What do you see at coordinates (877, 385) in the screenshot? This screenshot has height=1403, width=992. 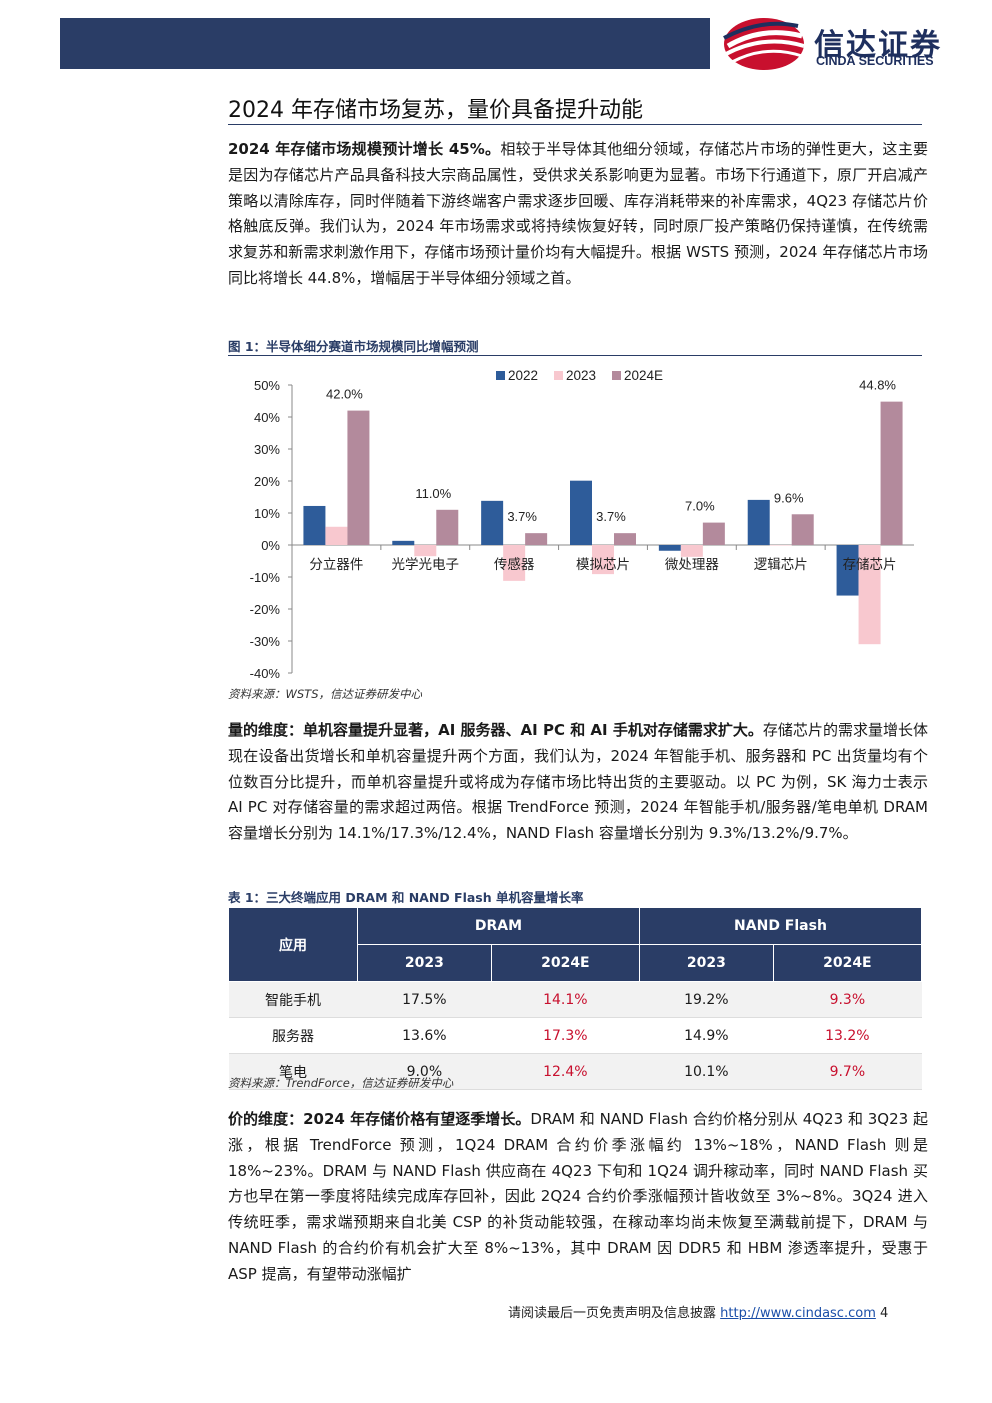 I see `data-label: 44.8%` at bounding box center [877, 385].